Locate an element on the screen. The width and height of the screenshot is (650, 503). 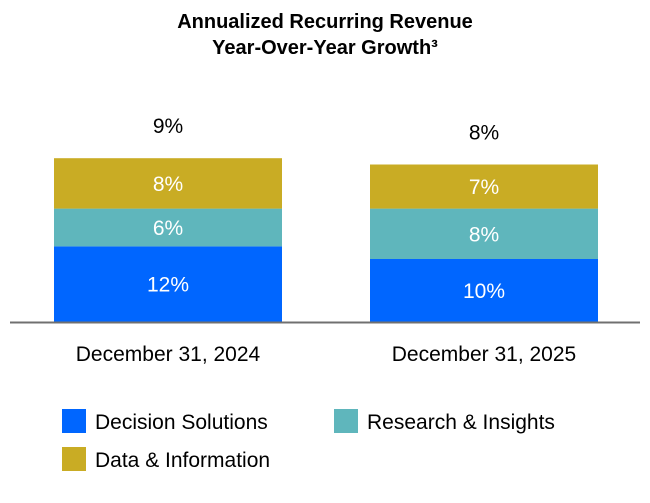
x-tick-label: December 31, 2025 is located at coordinates (484, 354).